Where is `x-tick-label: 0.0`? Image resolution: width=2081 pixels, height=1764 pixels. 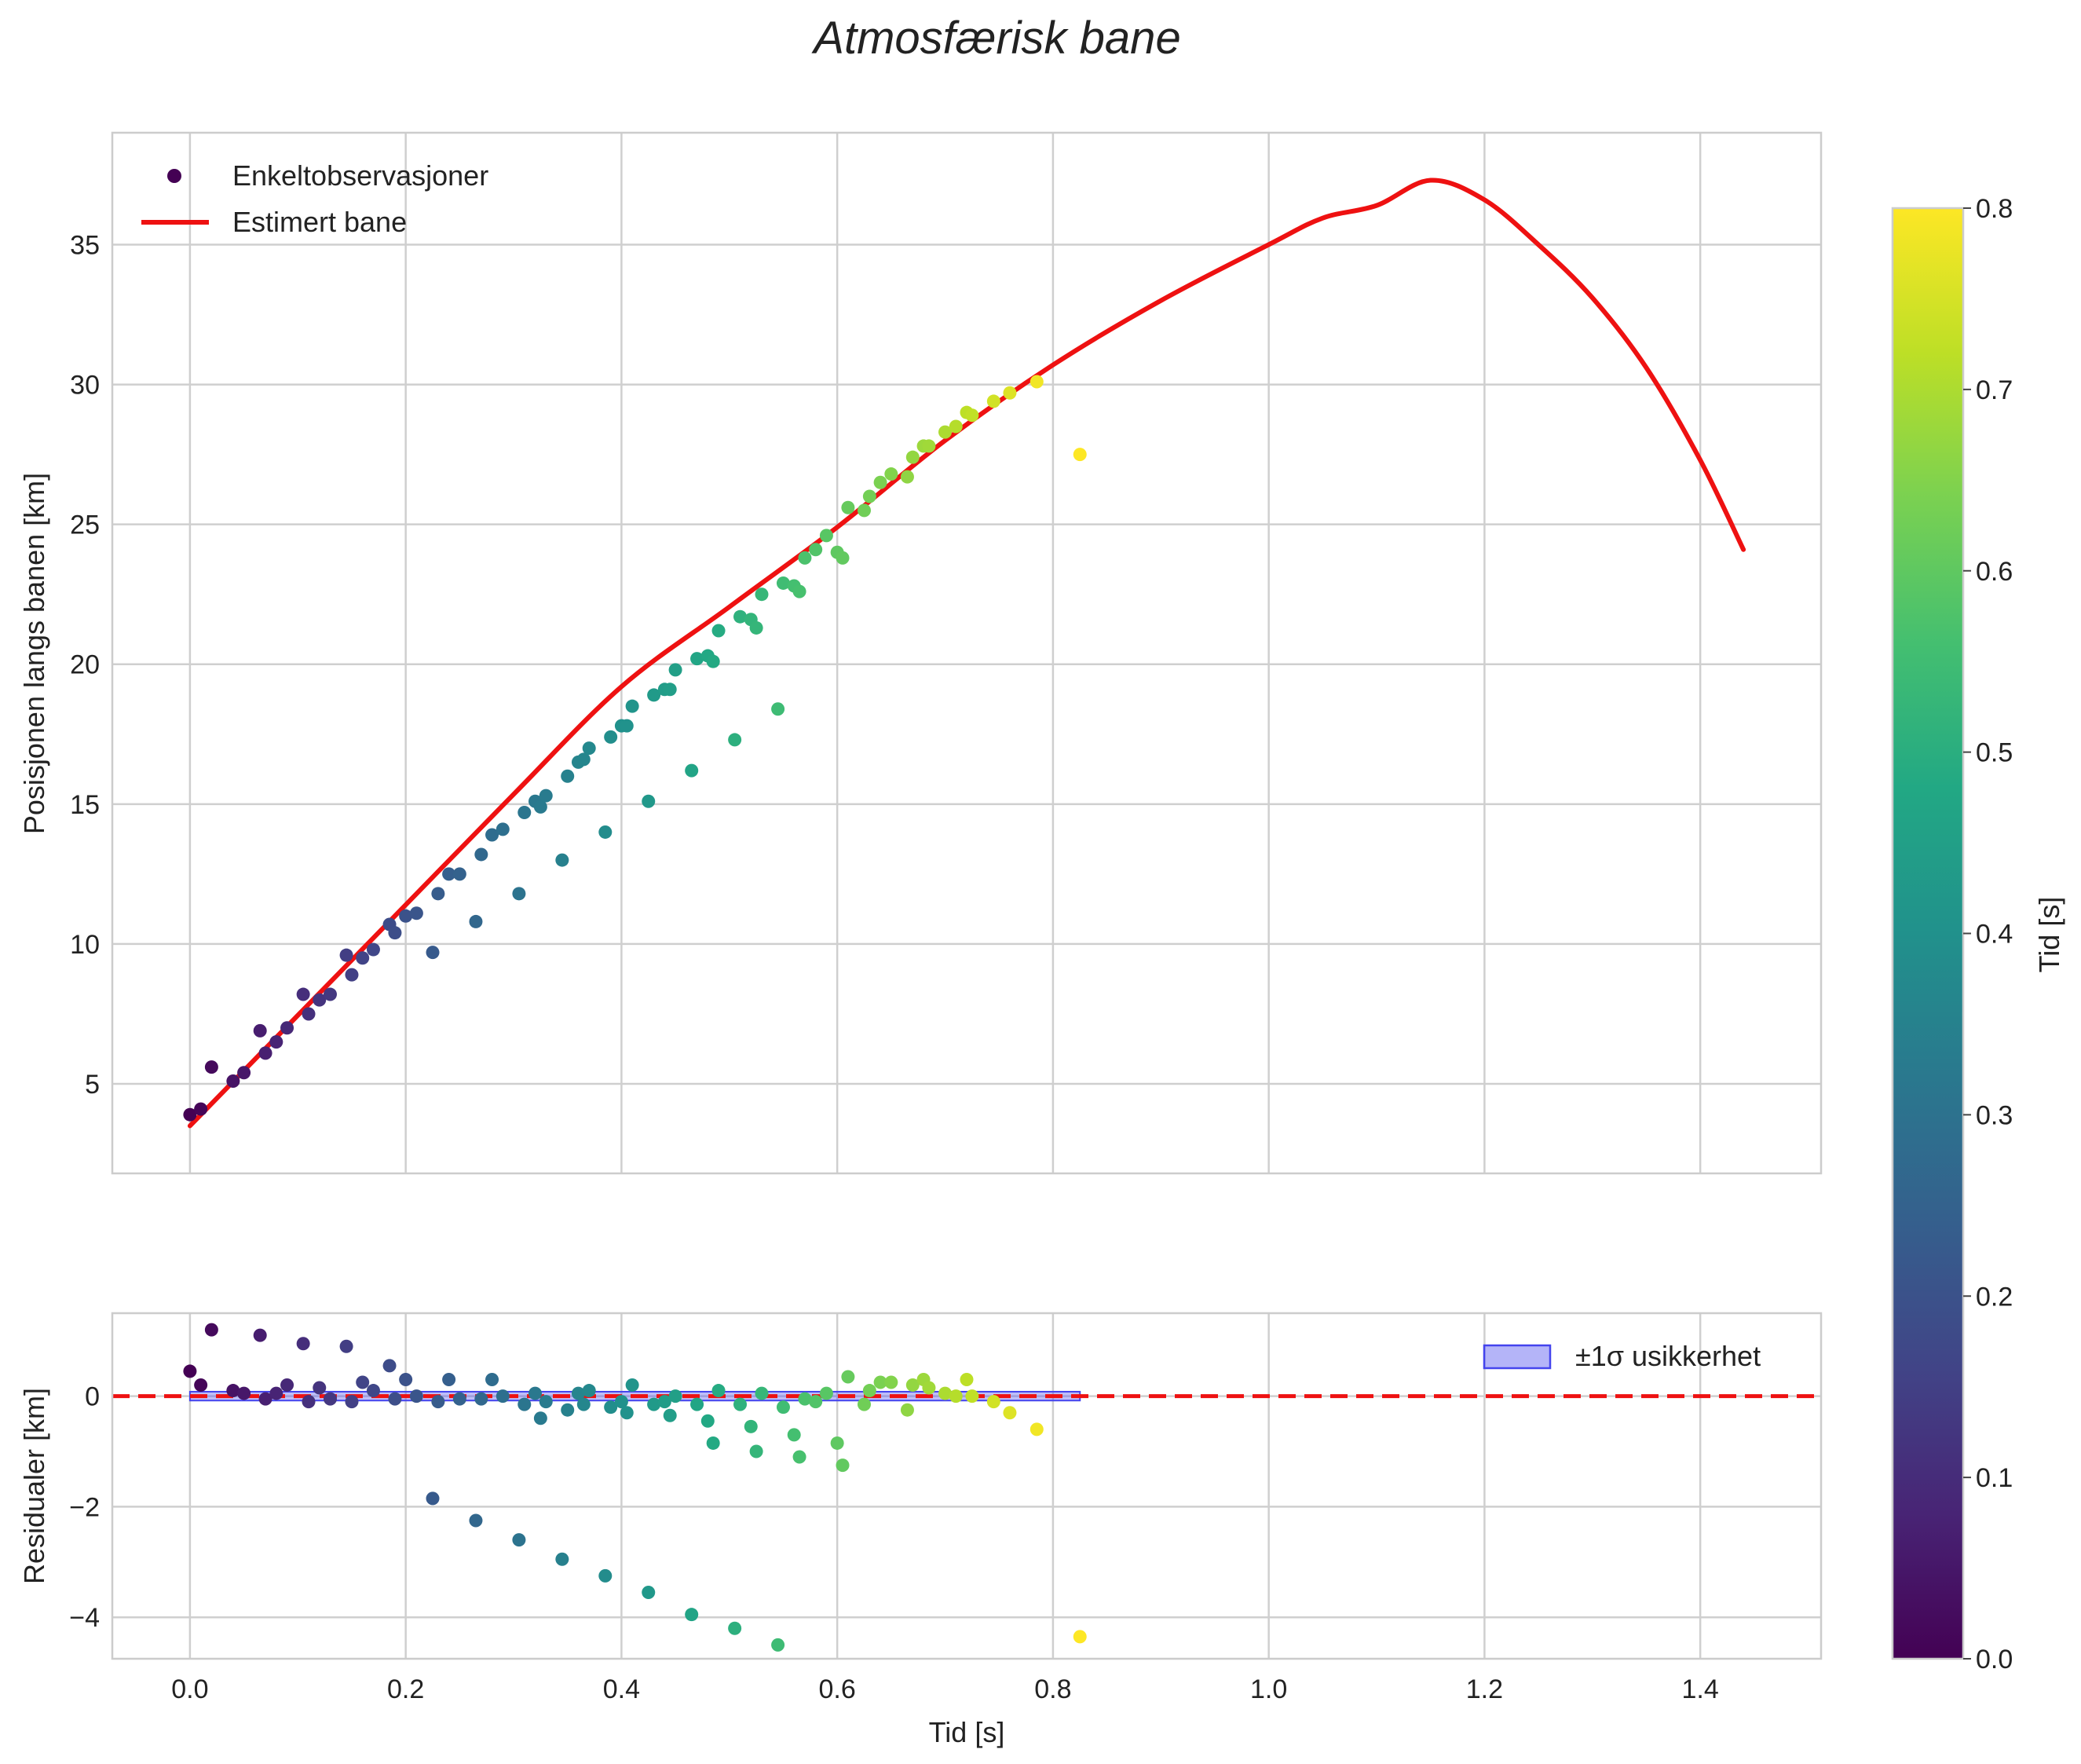 x-tick-label: 0.0 is located at coordinates (189, 1689).